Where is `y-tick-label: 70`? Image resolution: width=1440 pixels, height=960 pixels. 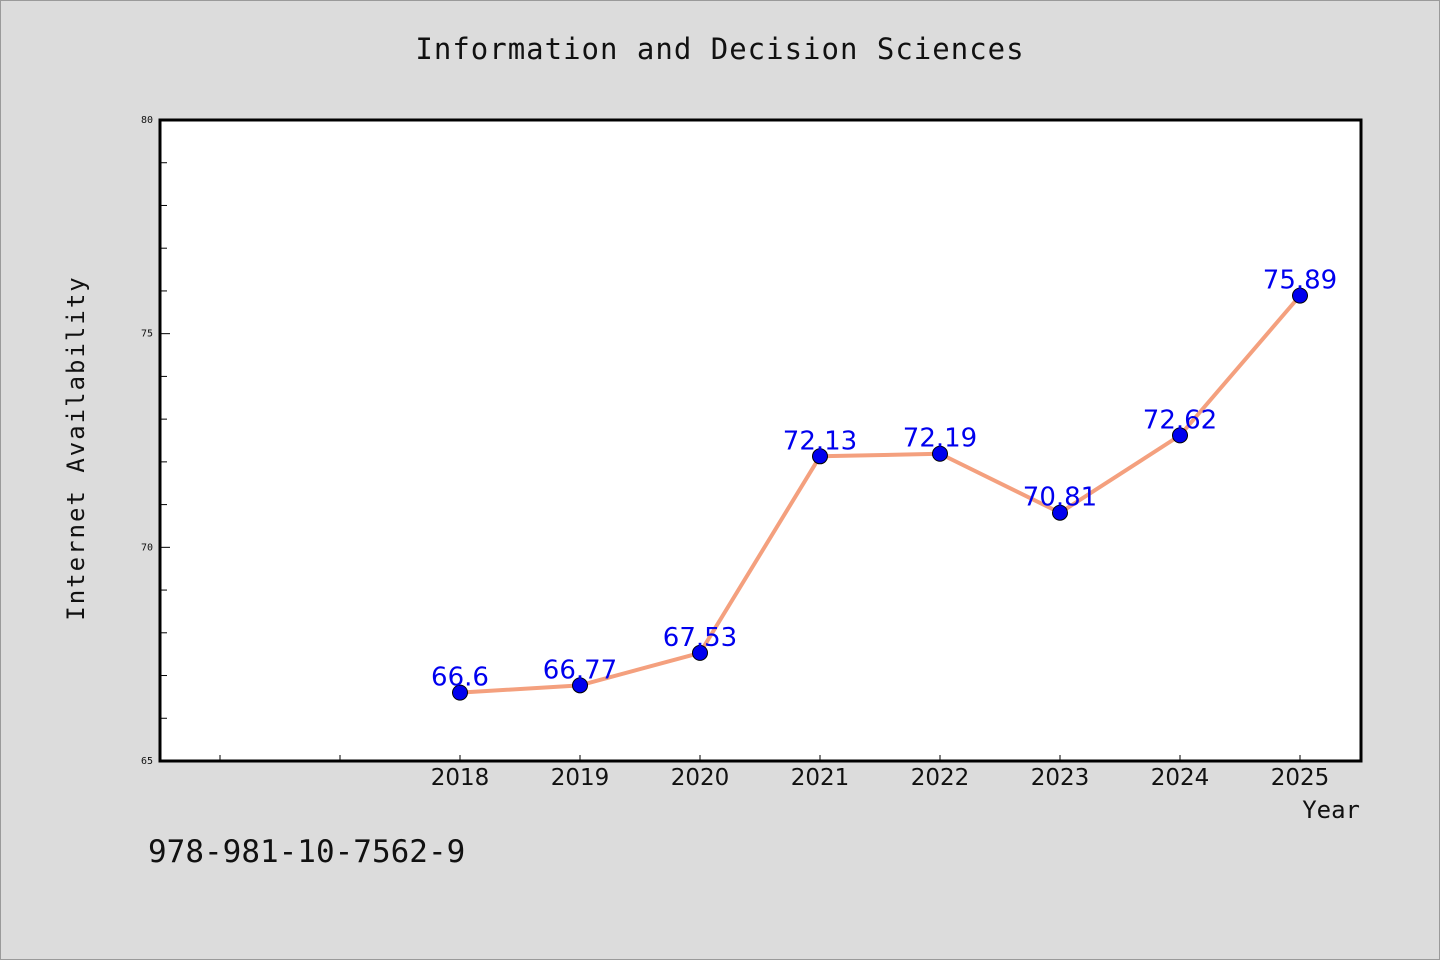 y-tick-label: 70 is located at coordinates (147, 547).